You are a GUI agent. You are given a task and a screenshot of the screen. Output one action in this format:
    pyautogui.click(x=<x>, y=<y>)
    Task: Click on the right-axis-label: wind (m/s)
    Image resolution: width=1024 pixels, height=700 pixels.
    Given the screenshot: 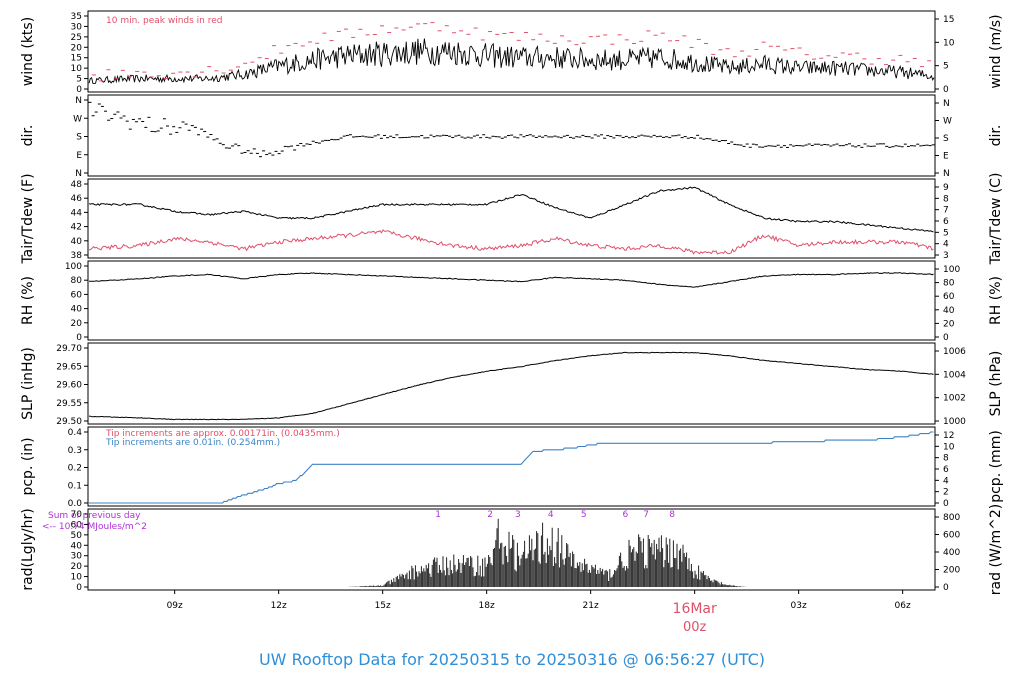 What is the action you would take?
    pyautogui.click(x=996, y=51)
    